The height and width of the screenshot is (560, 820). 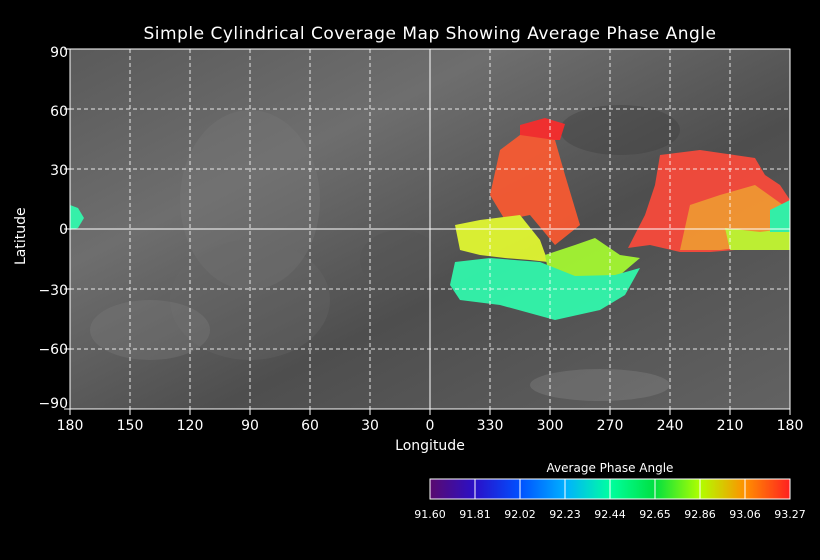 I want to click on lat-tick-label: 0, so click(x=63, y=230).